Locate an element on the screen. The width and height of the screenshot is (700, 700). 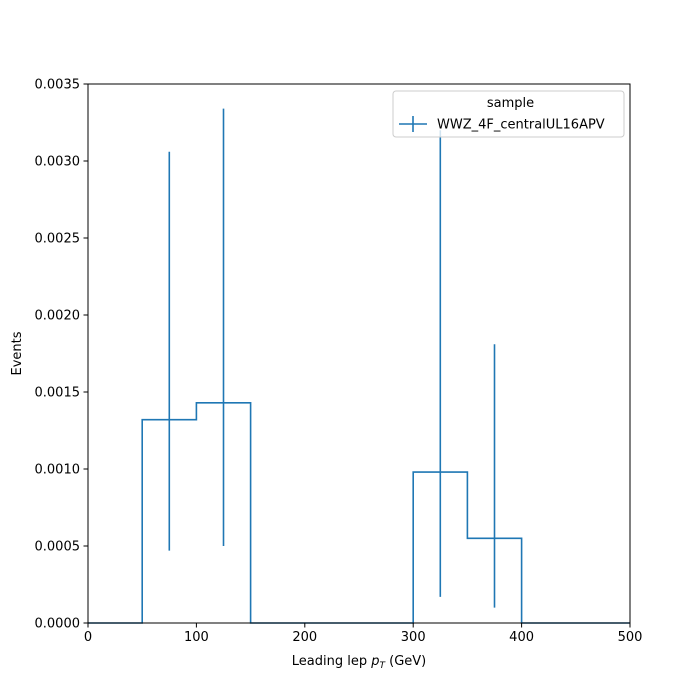
x-tick-label: 400 is located at coordinates (521, 637).